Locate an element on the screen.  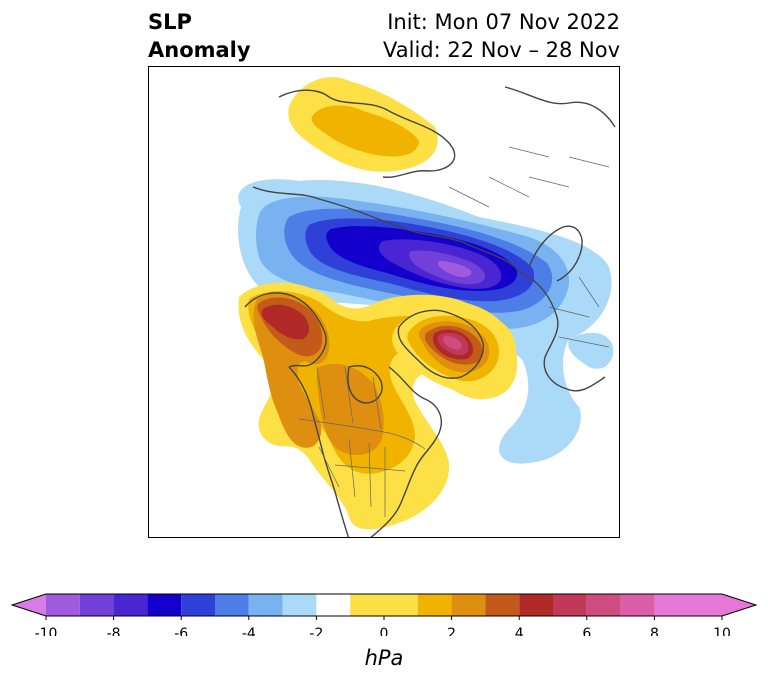
colorbar-tick-label: 4 is located at coordinates (519, 631).